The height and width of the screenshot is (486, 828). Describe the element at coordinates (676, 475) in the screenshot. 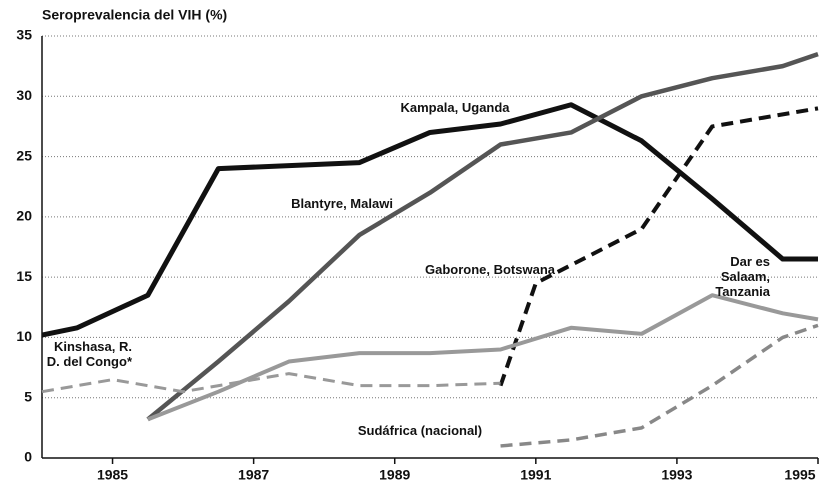

I see `x-tick-label: 1993` at that location.